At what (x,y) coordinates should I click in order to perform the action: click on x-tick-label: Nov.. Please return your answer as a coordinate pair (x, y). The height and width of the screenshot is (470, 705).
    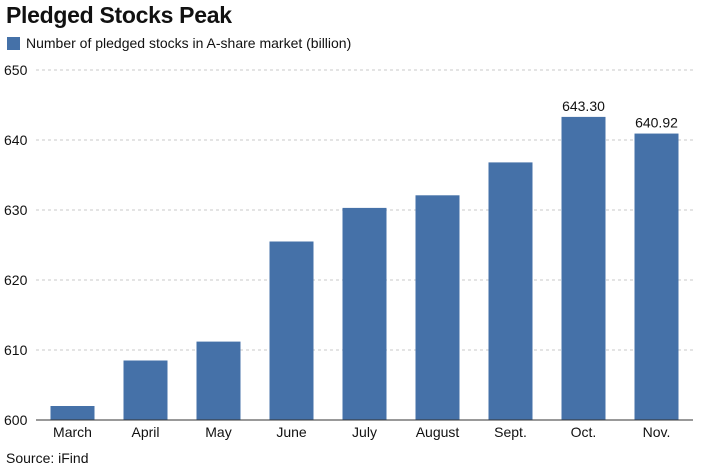
    Looking at the image, I should click on (657, 432).